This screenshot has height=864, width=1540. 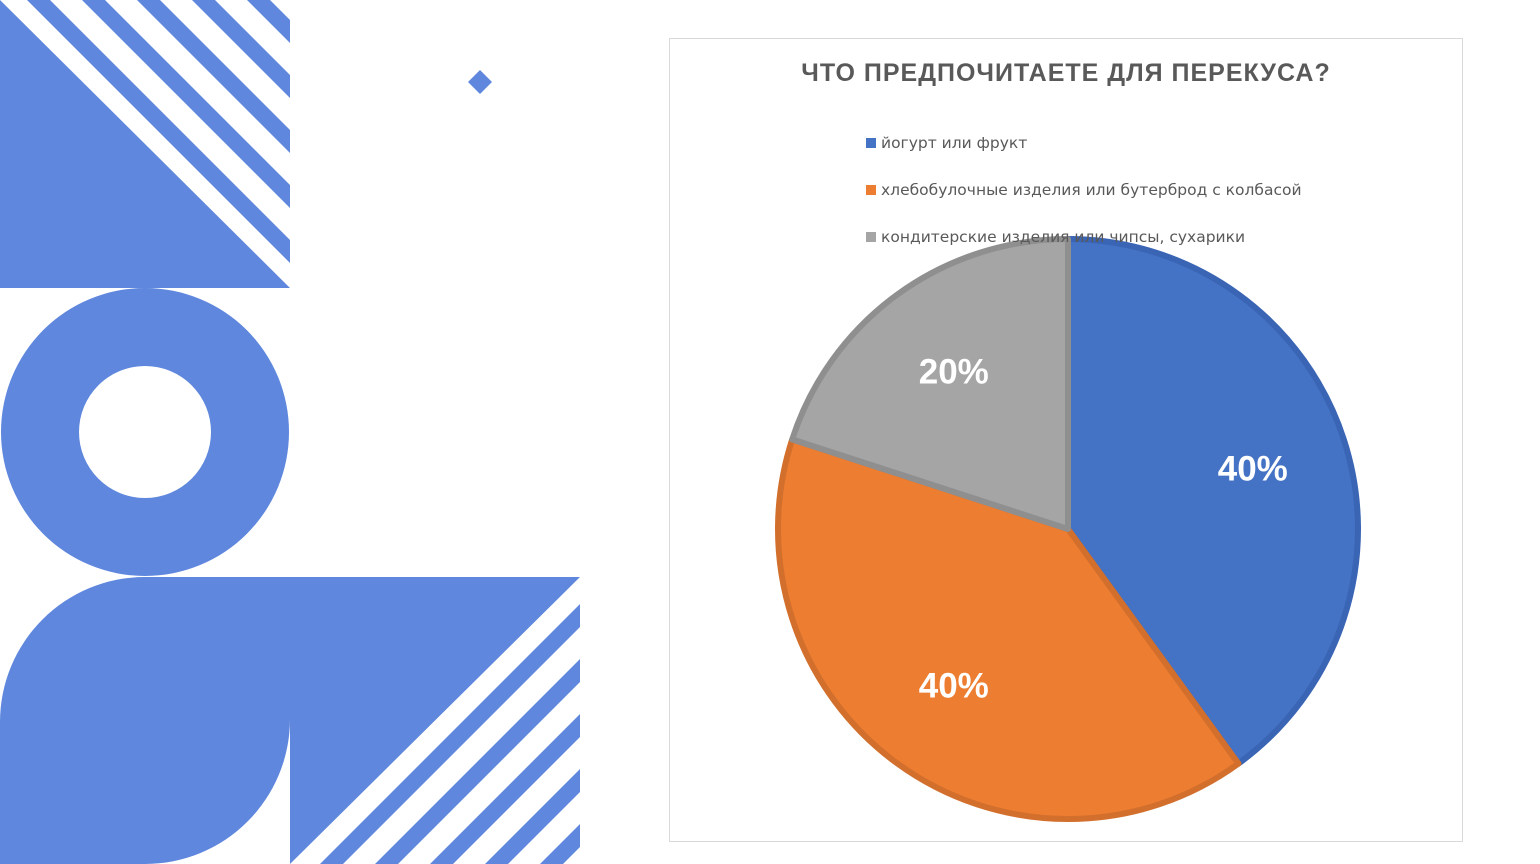 I want to click on data-label-yogurt-fruit: 40%, so click(x=1253, y=468).